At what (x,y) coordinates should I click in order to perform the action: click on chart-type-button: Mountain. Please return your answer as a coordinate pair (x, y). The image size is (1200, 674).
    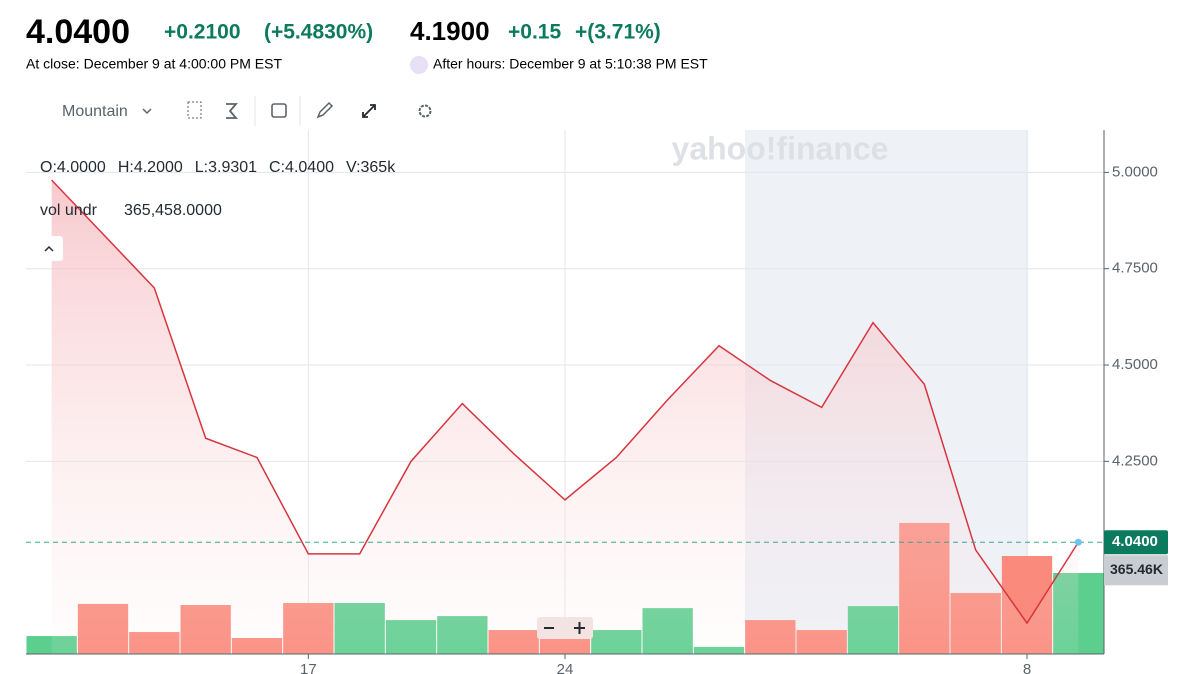
    Looking at the image, I should click on (95, 111).